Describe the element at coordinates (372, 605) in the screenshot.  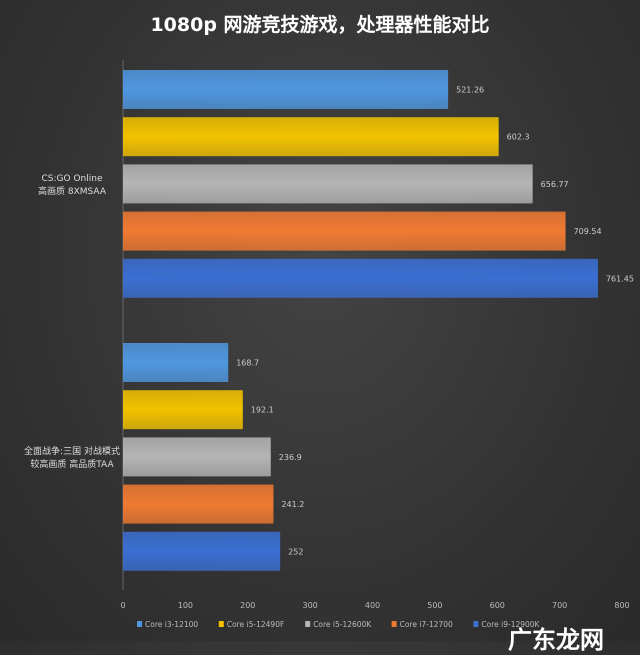
I see `x-tick-label: 400` at that location.